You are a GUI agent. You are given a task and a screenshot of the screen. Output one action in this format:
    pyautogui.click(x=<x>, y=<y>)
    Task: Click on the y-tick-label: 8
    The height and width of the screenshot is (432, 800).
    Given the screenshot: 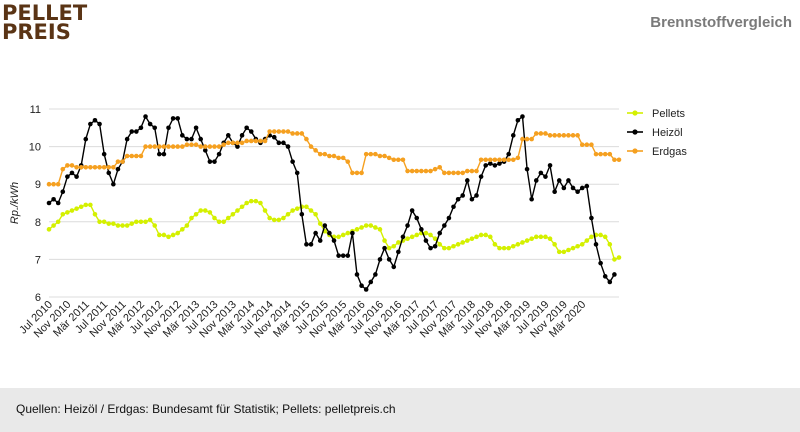 What is the action you would take?
    pyautogui.click(x=38, y=223)
    